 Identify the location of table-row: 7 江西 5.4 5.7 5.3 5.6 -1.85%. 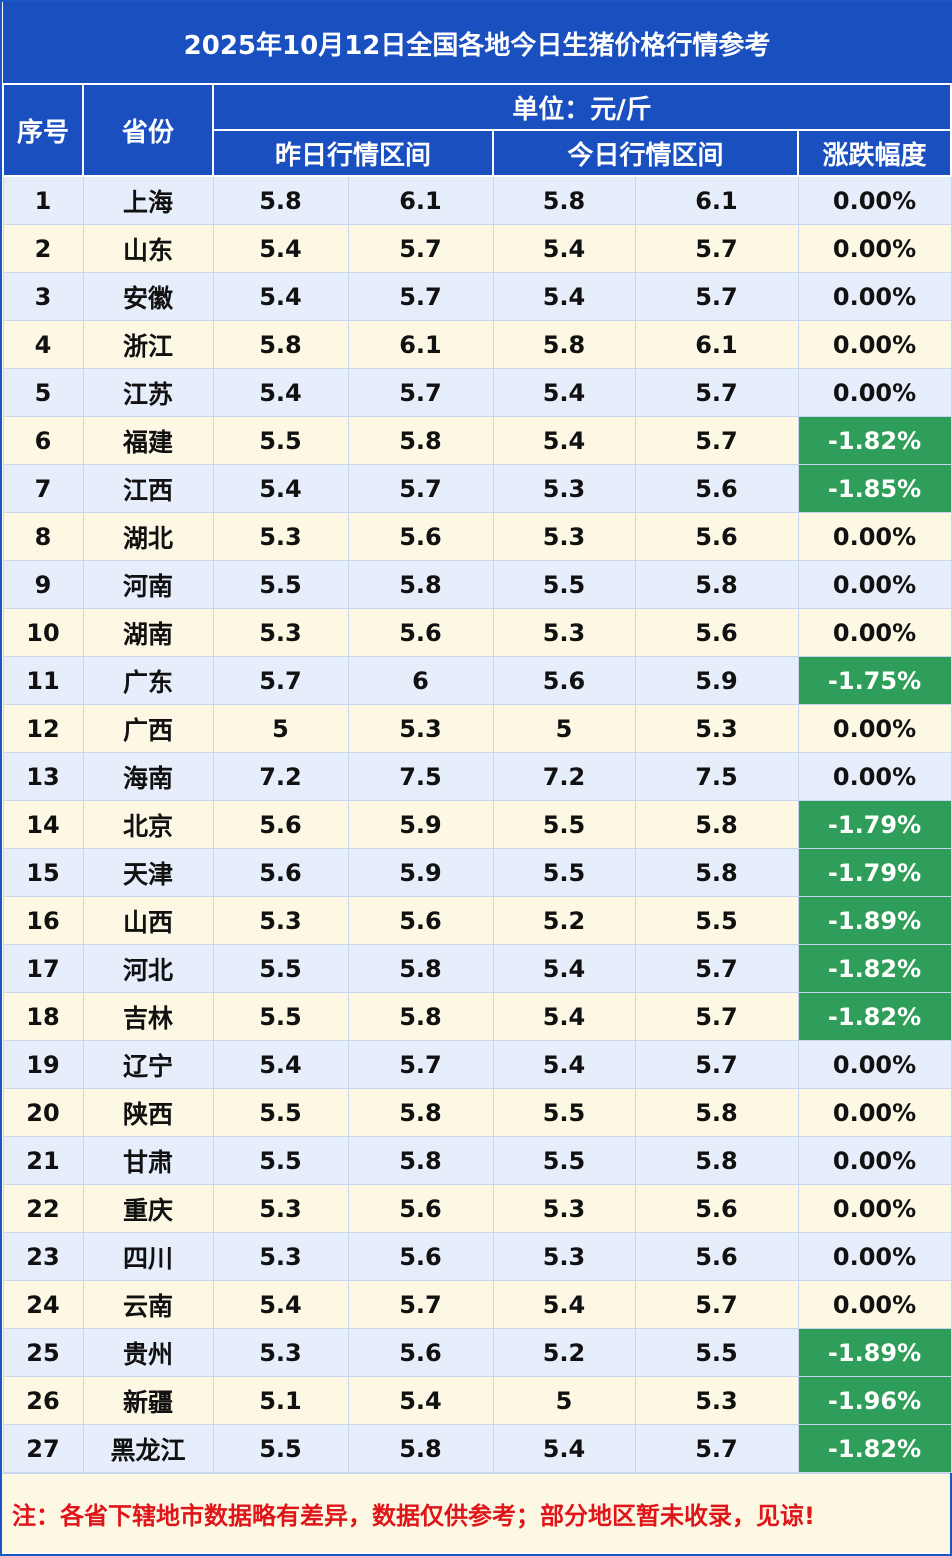
(477, 488).